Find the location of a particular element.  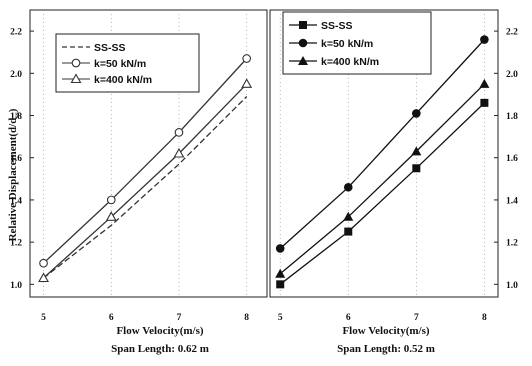

left-x-tick-label: 7 is located at coordinates (179, 318).